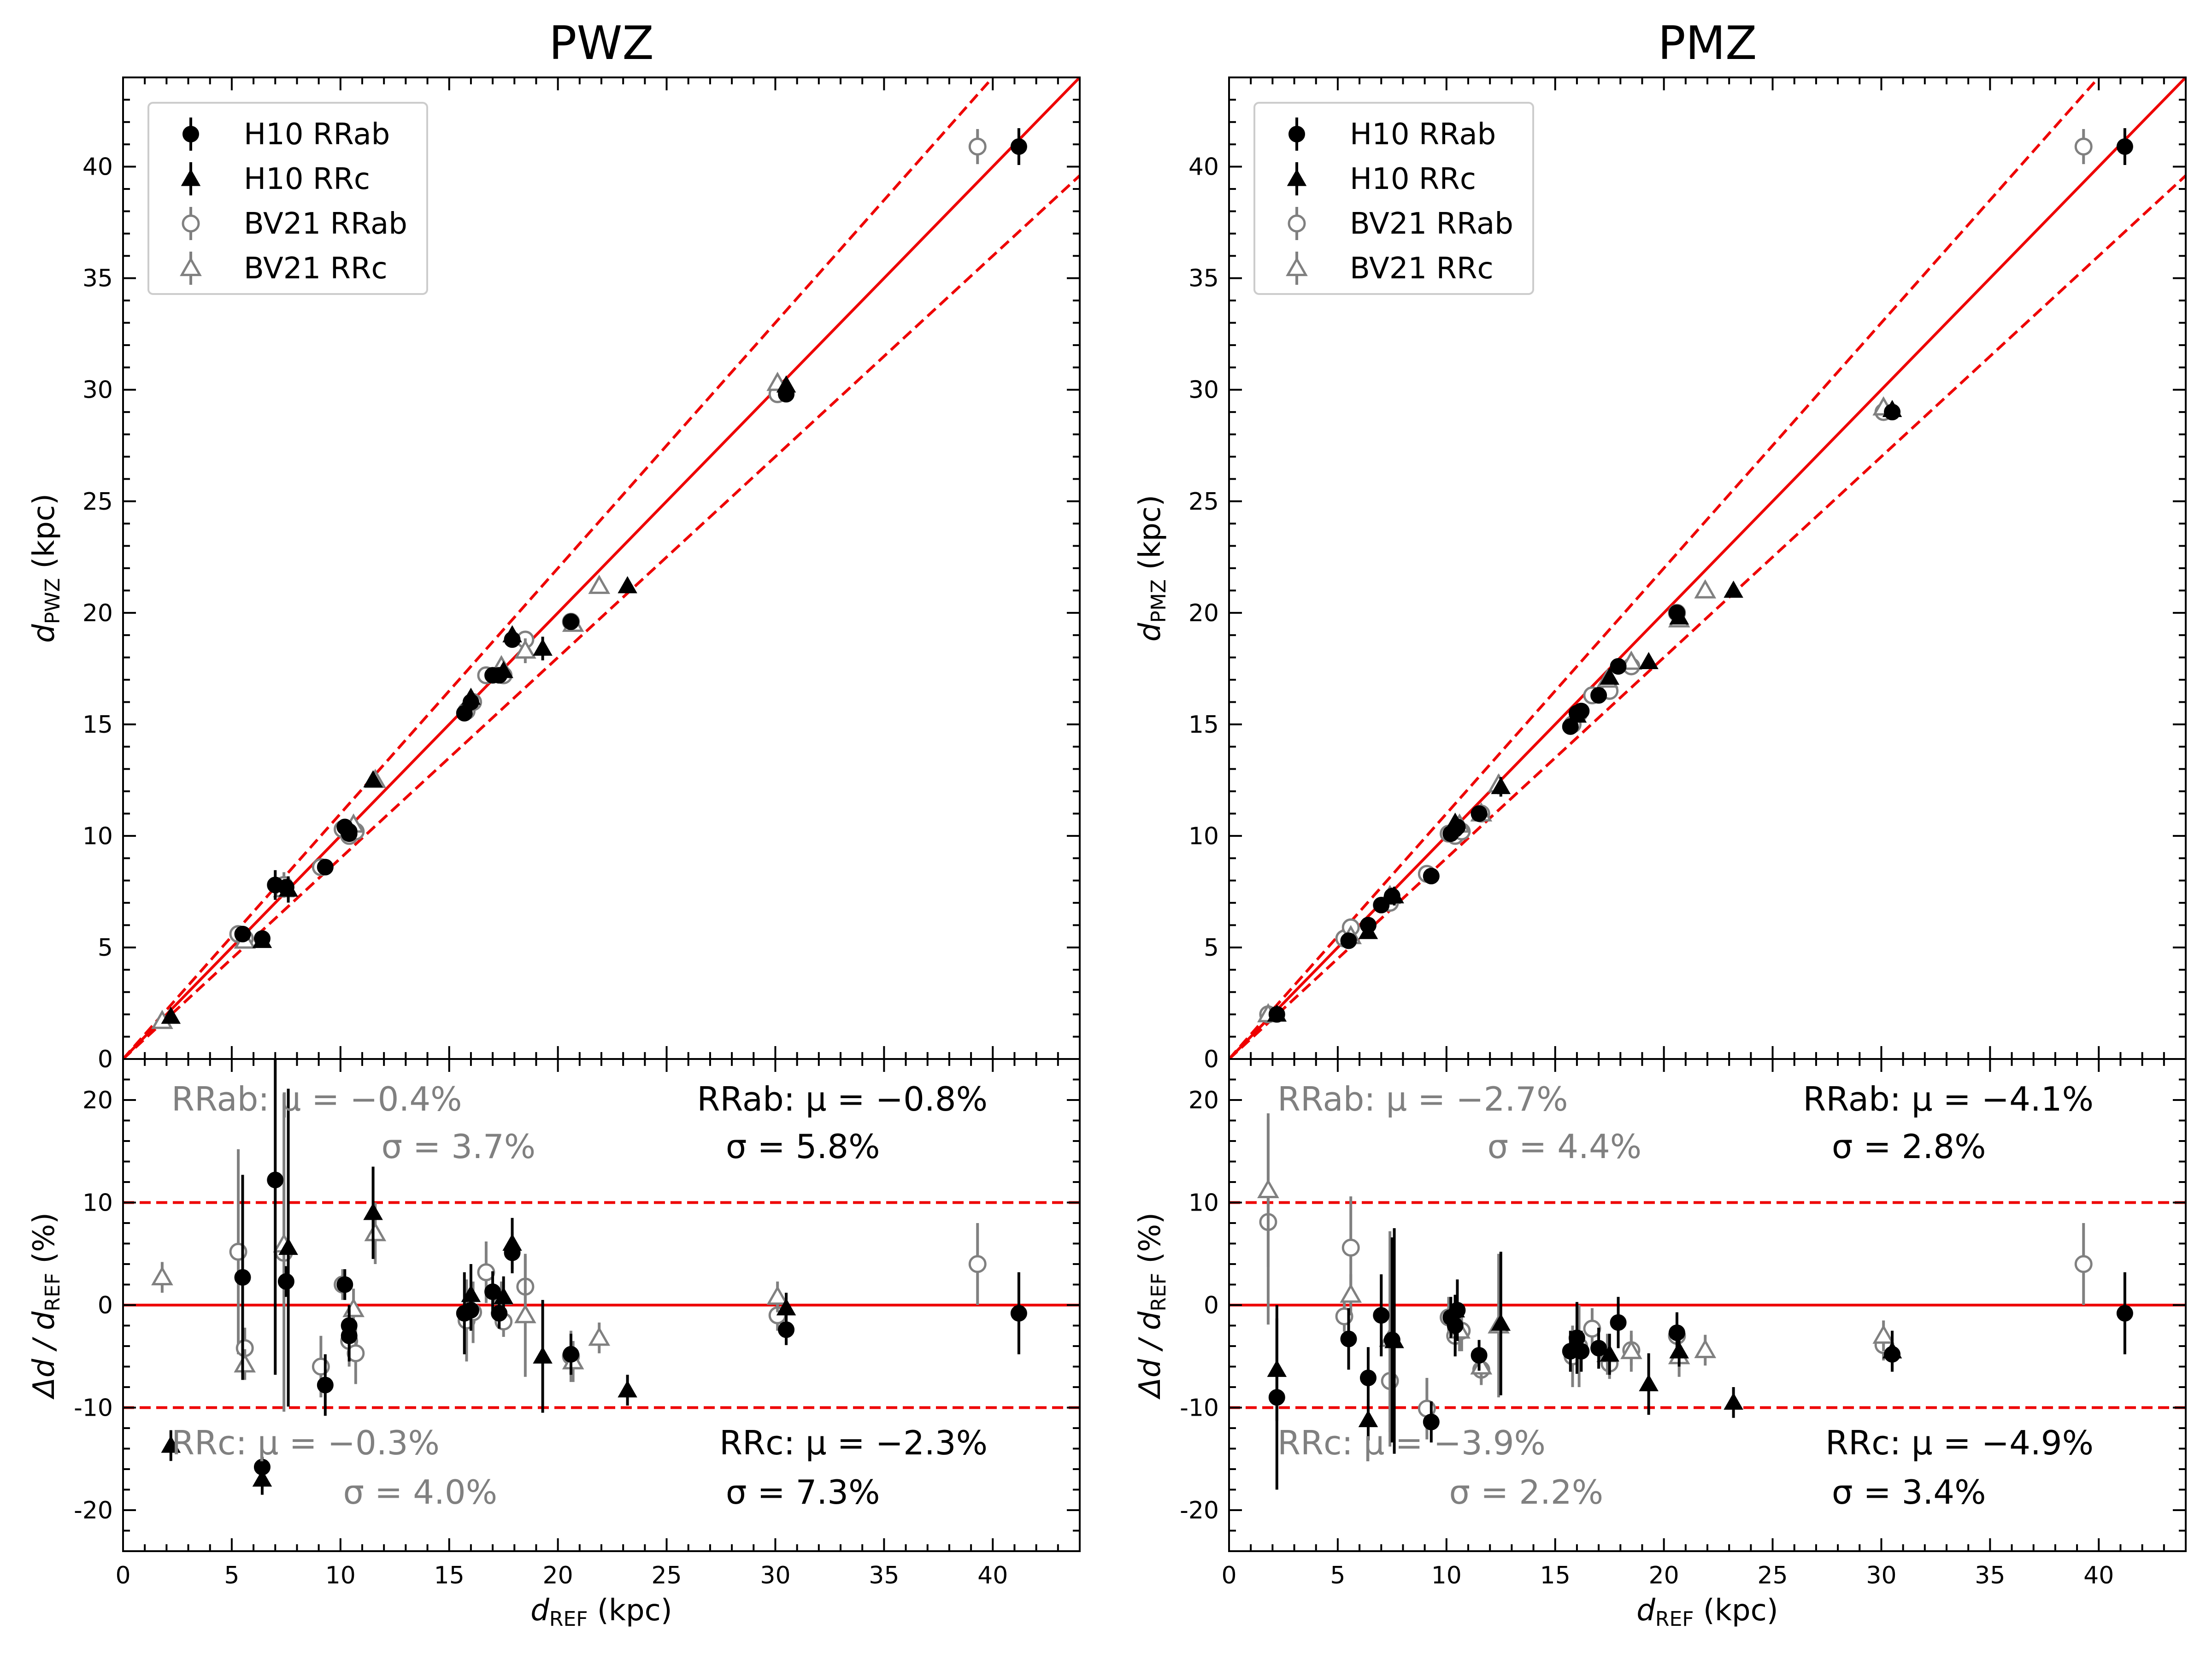 The height and width of the screenshot is (1659, 2212). I want to click on residual-reference-lines, so click(601, 1305).